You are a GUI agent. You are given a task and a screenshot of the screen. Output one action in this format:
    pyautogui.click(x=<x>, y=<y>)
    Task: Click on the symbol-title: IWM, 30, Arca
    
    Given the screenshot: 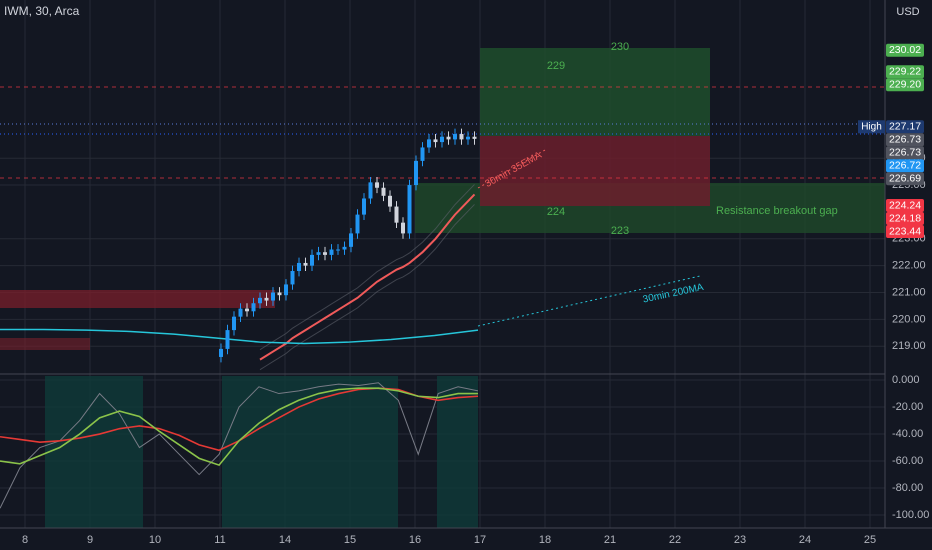 What is the action you would take?
    pyautogui.click(x=42, y=11)
    